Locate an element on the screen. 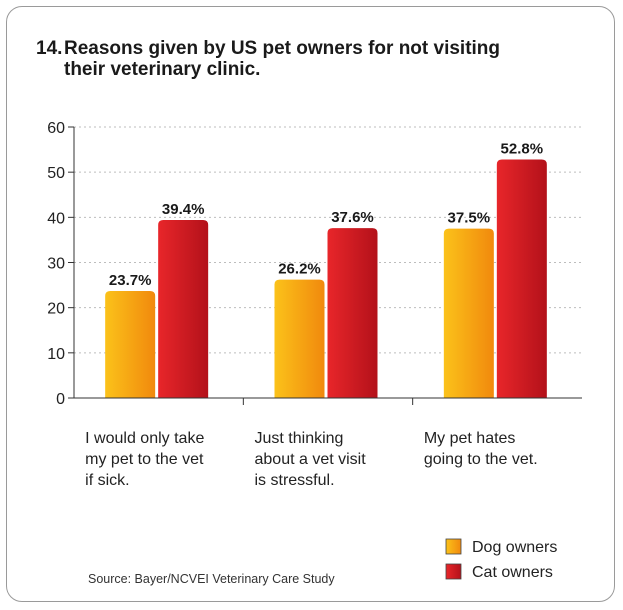 This screenshot has width=623, height=610. category-label: is stressful. is located at coordinates (295, 480).